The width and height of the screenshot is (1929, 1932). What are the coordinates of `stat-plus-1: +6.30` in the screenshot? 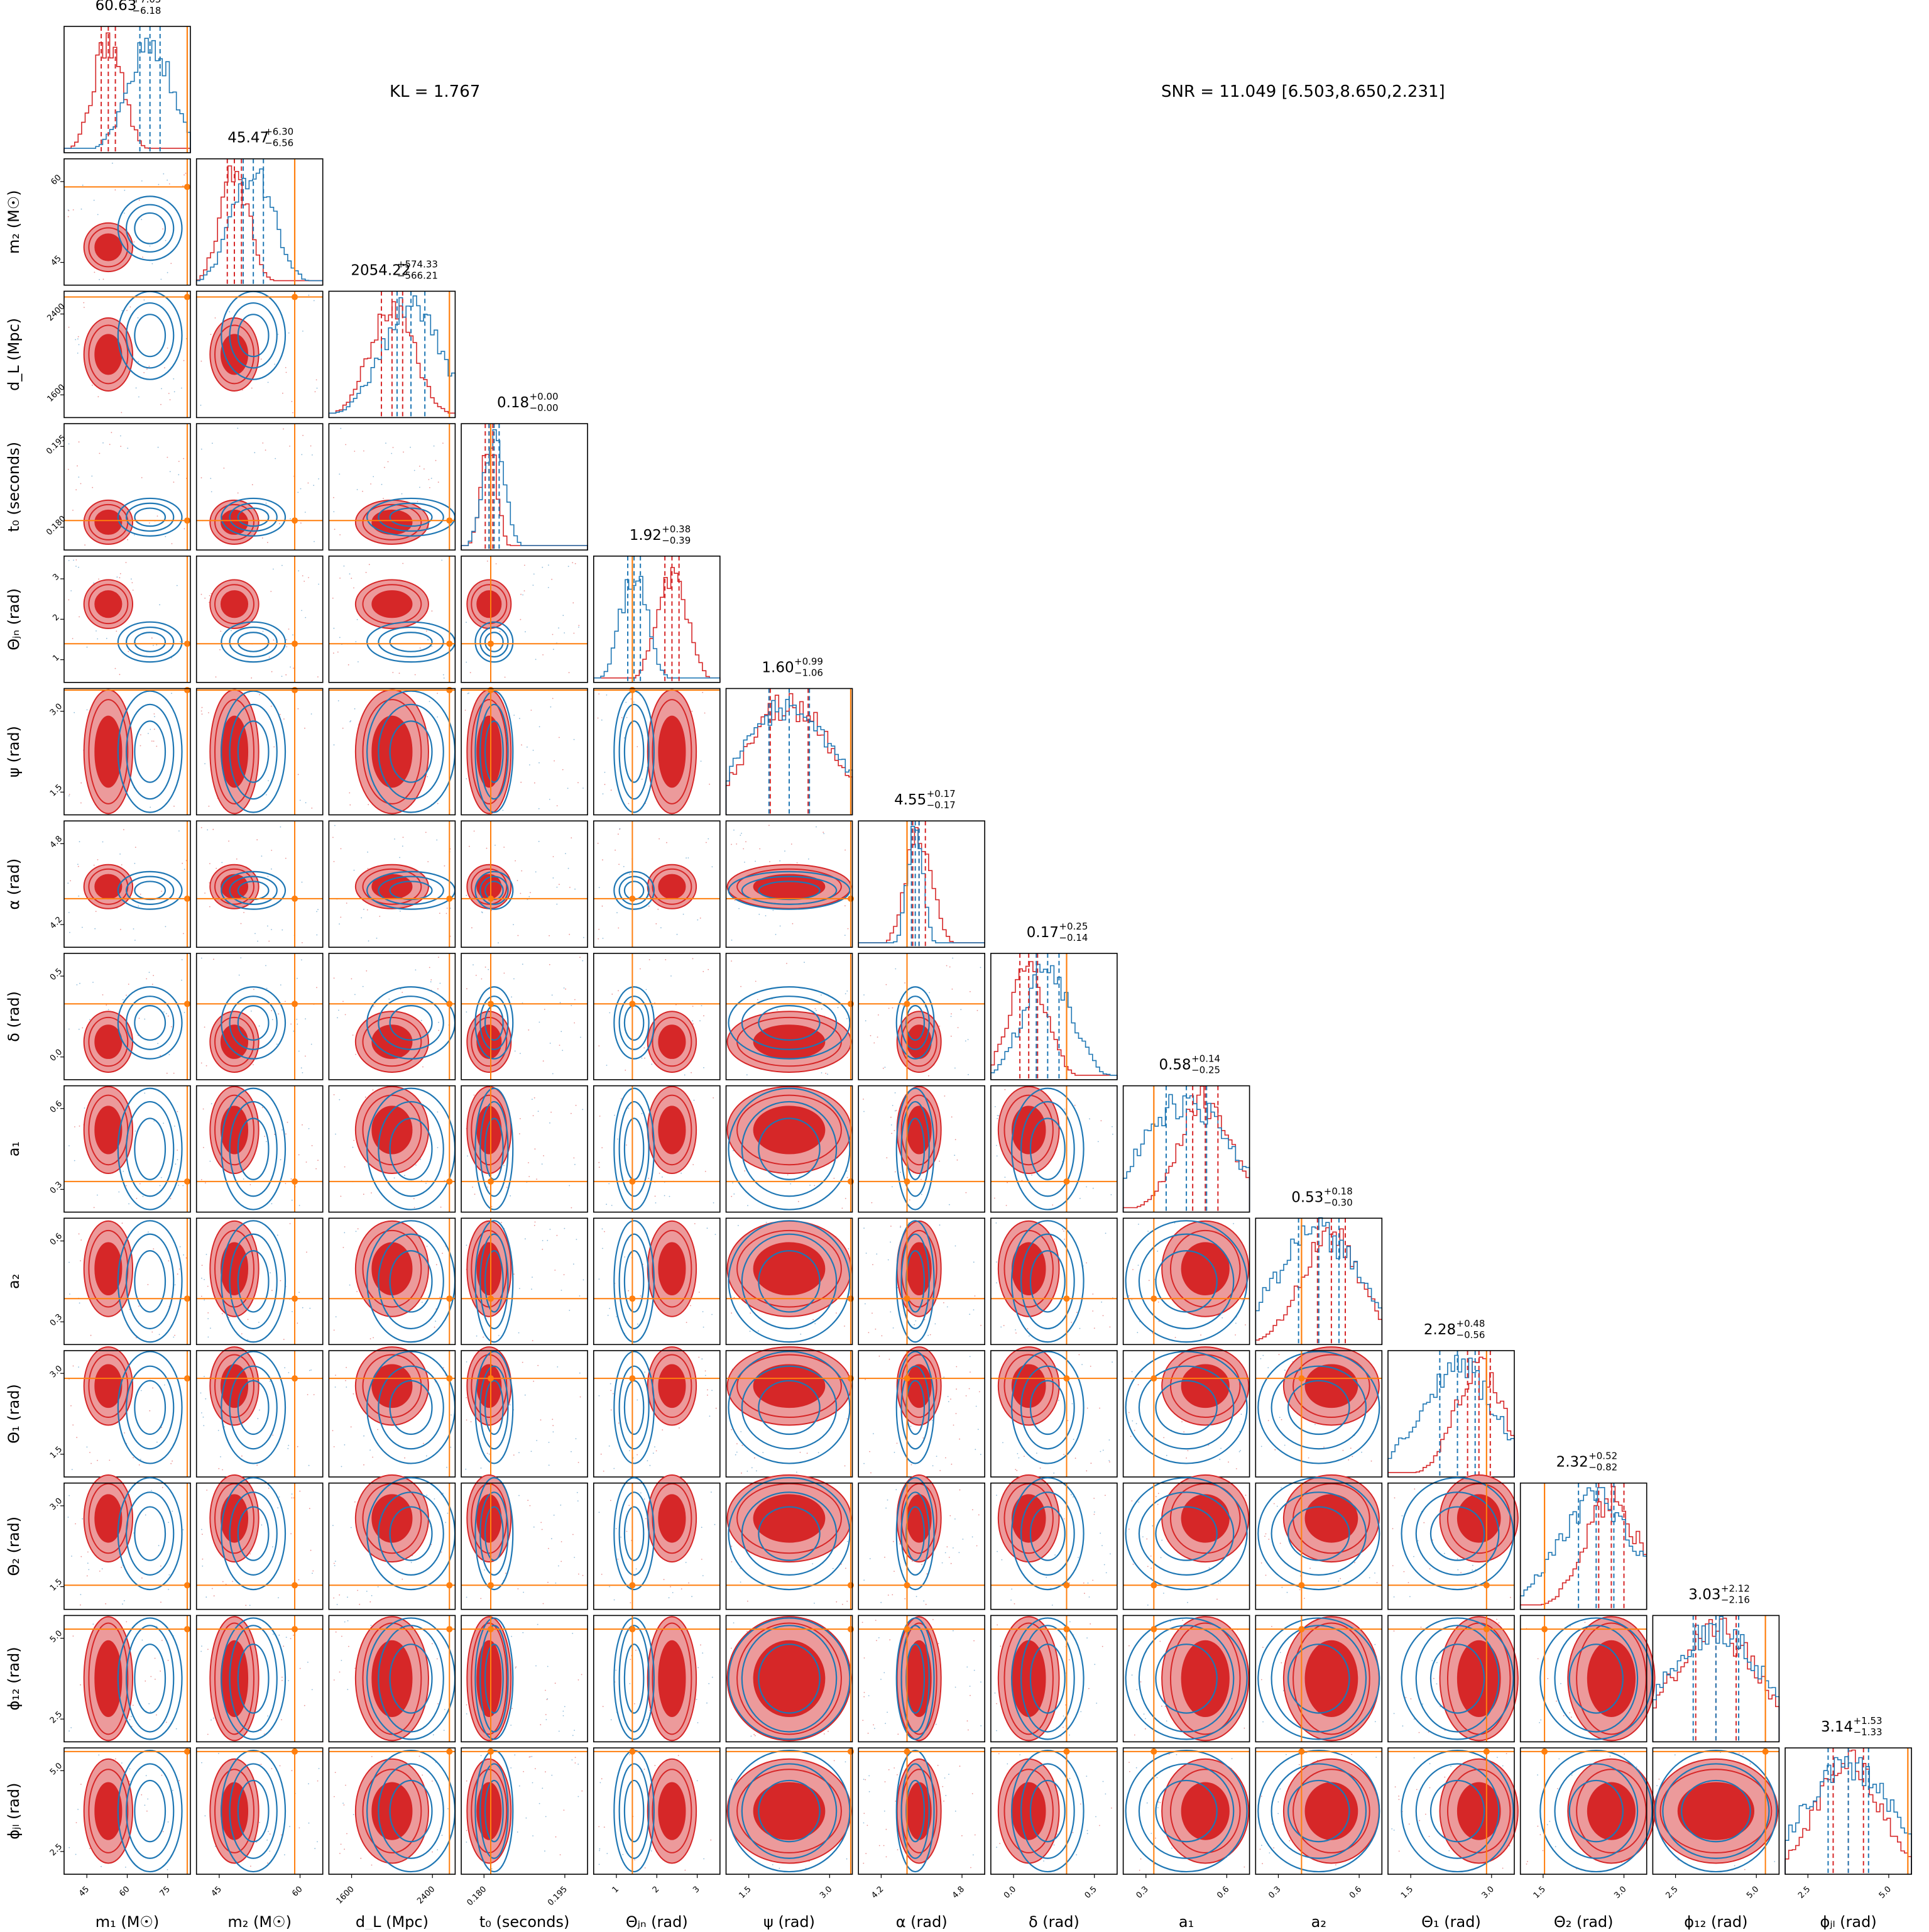 It's located at (279, 132).